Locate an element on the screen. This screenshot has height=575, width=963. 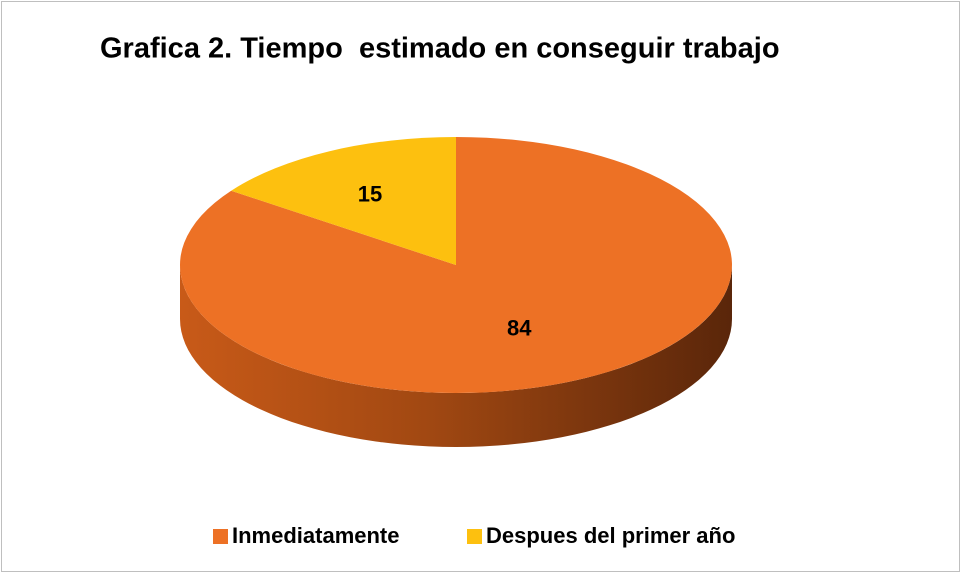
legend-label: Despues del primer año is located at coordinates (610, 535).